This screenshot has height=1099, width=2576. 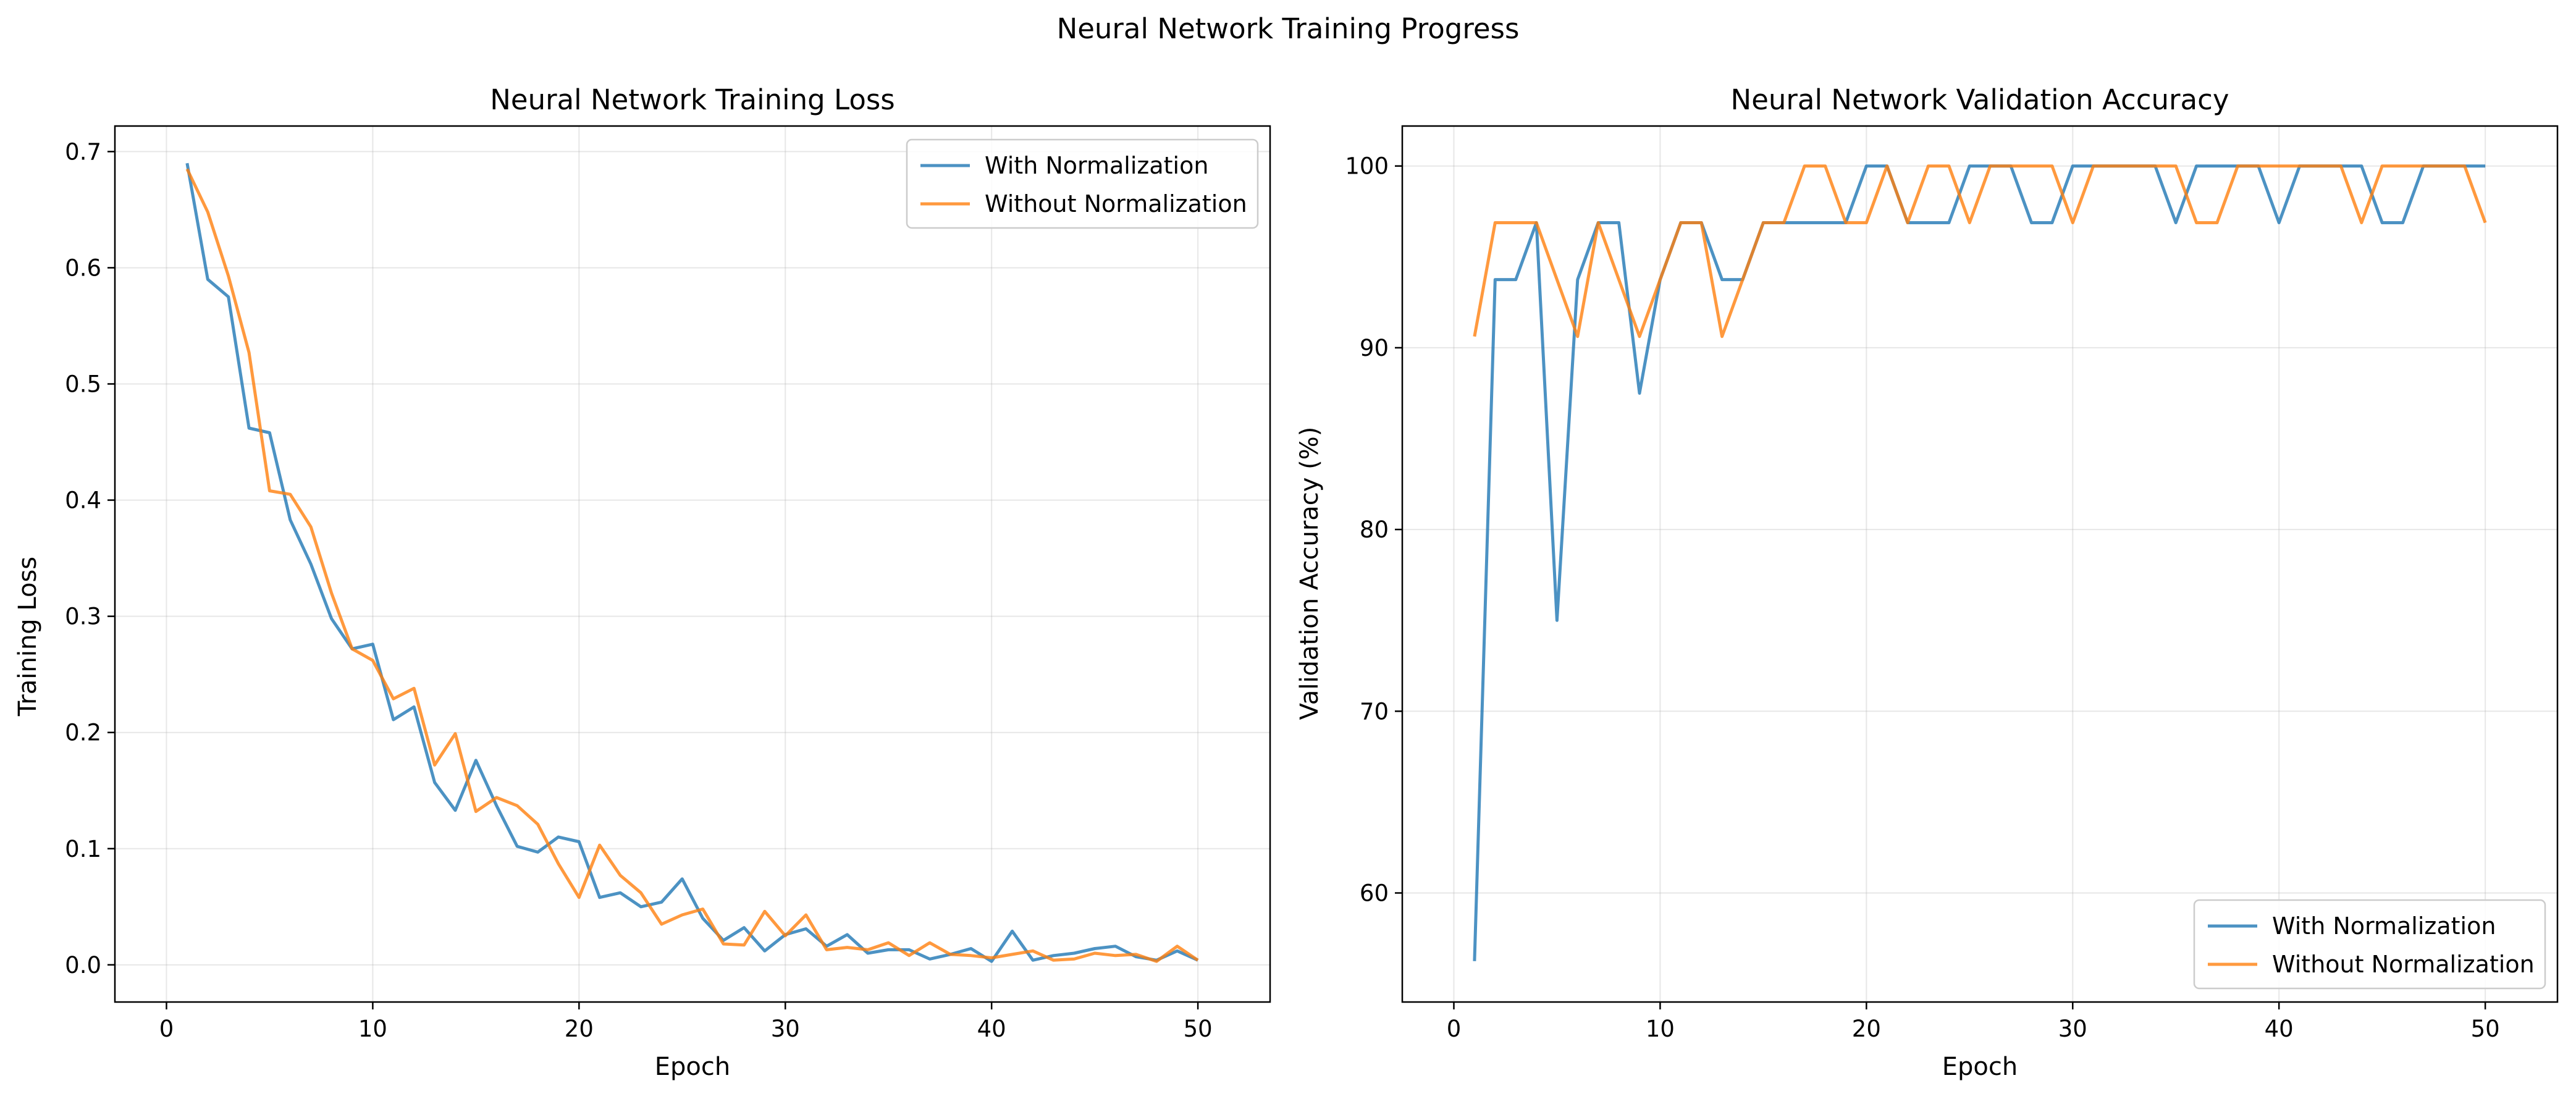 I want to click on validation-accuracy-xtick-label: 50, so click(x=2485, y=1029).